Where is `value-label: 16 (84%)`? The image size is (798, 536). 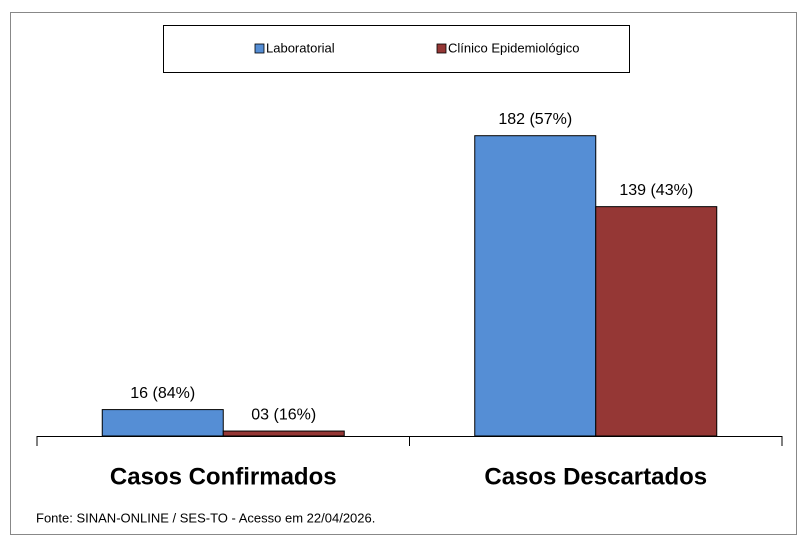 value-label: 16 (84%) is located at coordinates (162, 393).